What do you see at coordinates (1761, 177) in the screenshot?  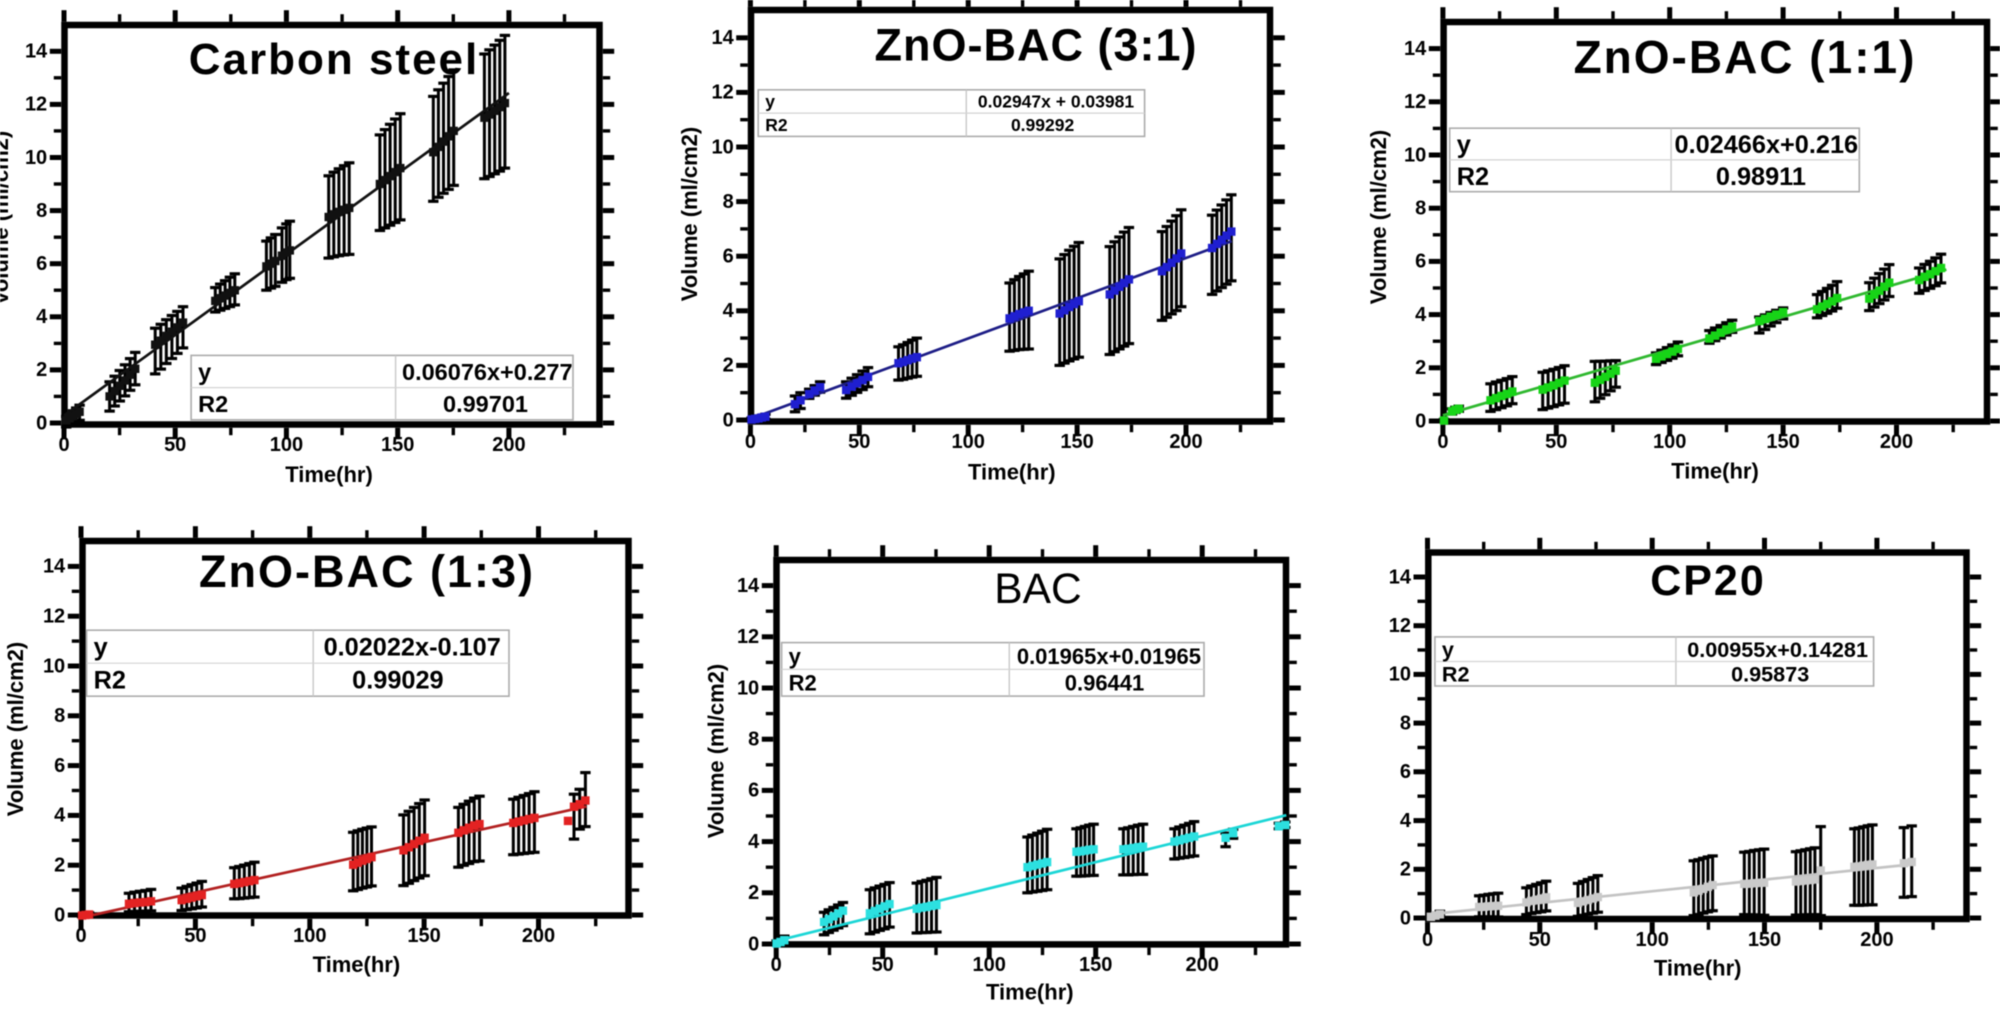 I see `svg-text: 0.98911` at bounding box center [1761, 177].